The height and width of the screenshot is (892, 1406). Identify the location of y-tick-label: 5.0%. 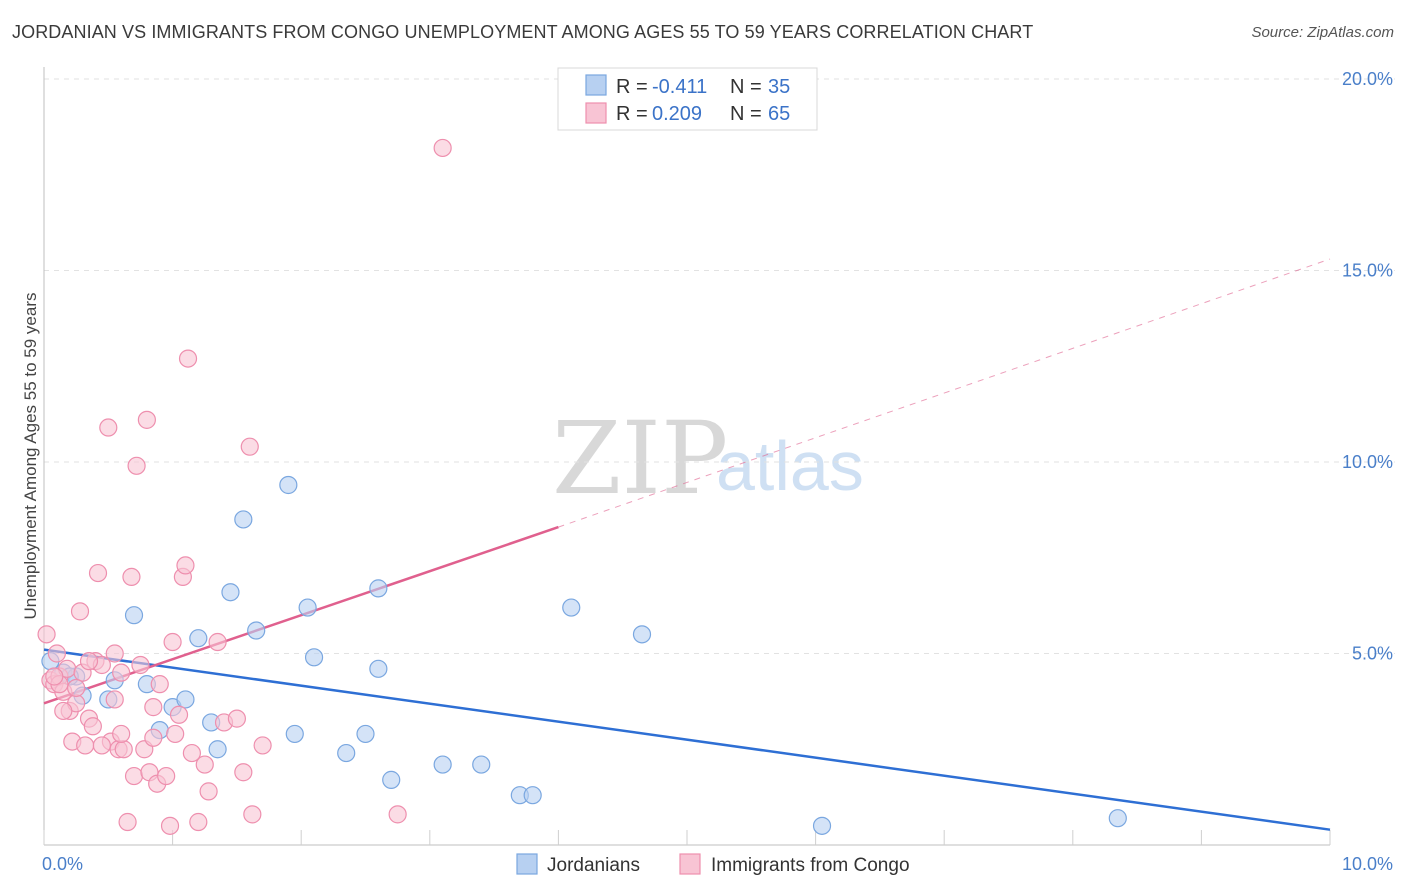
(1372, 654).